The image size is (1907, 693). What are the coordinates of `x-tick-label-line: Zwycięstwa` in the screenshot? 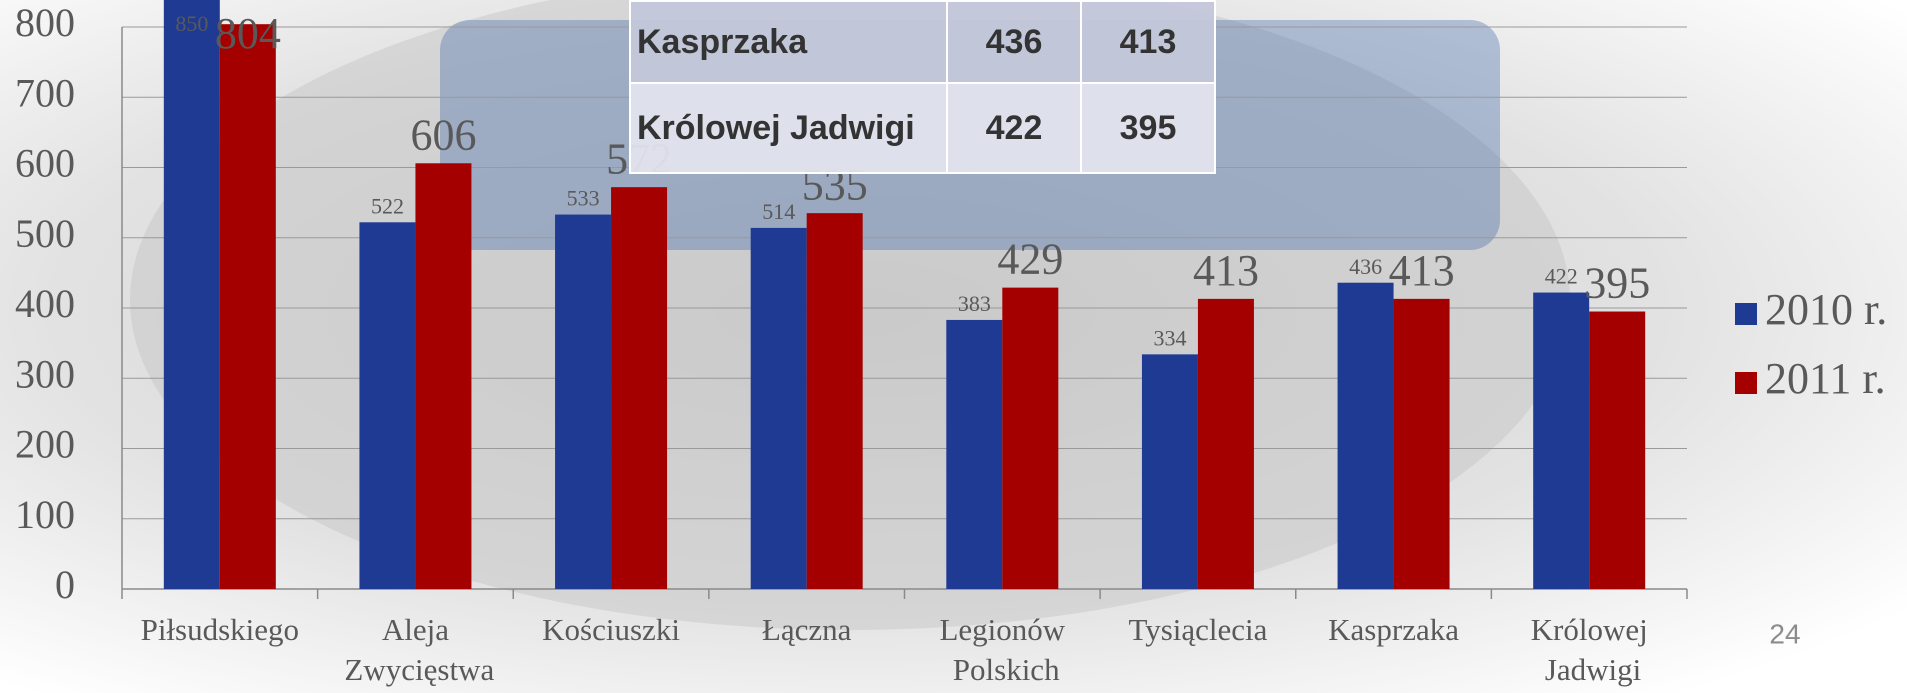 It's located at (416, 669).